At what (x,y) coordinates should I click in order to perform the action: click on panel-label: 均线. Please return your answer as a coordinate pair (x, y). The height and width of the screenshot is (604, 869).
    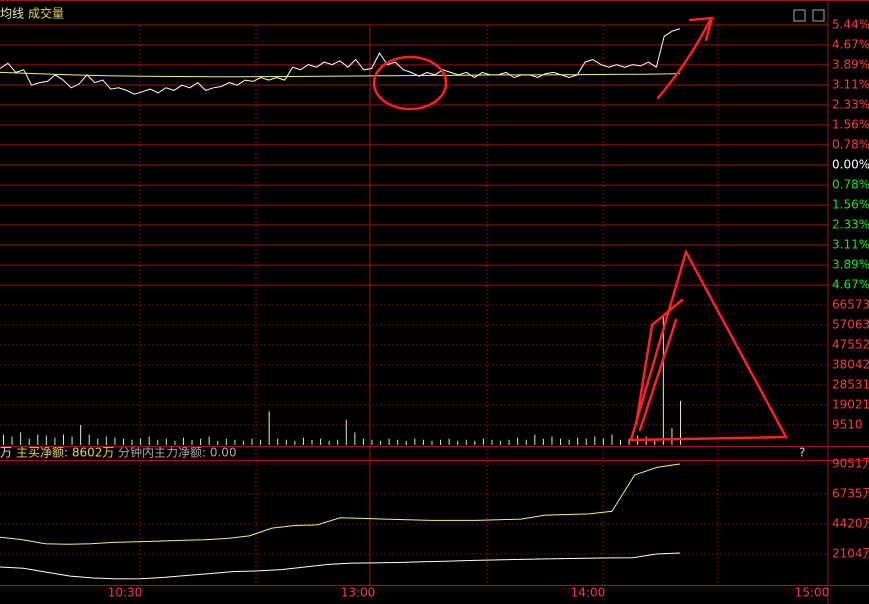
    Looking at the image, I should click on (12, 14).